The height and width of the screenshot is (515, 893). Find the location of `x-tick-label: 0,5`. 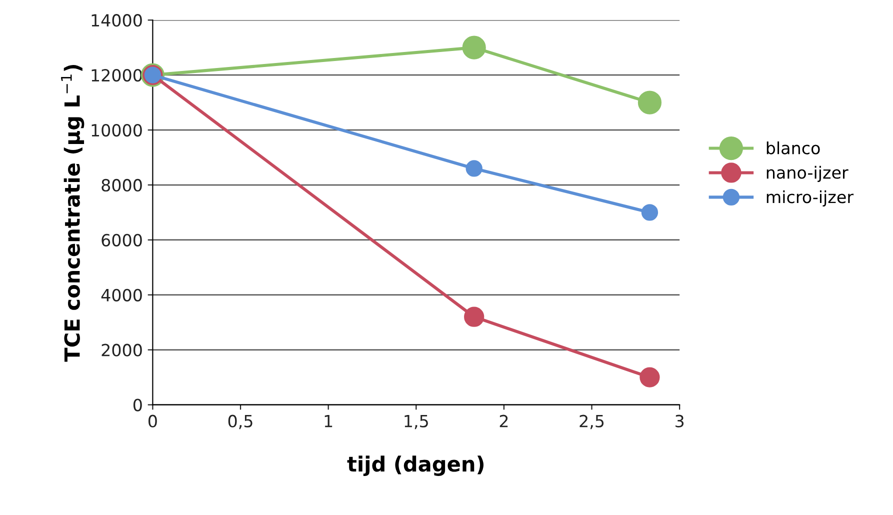

x-tick-label: 0,5 is located at coordinates (240, 422).